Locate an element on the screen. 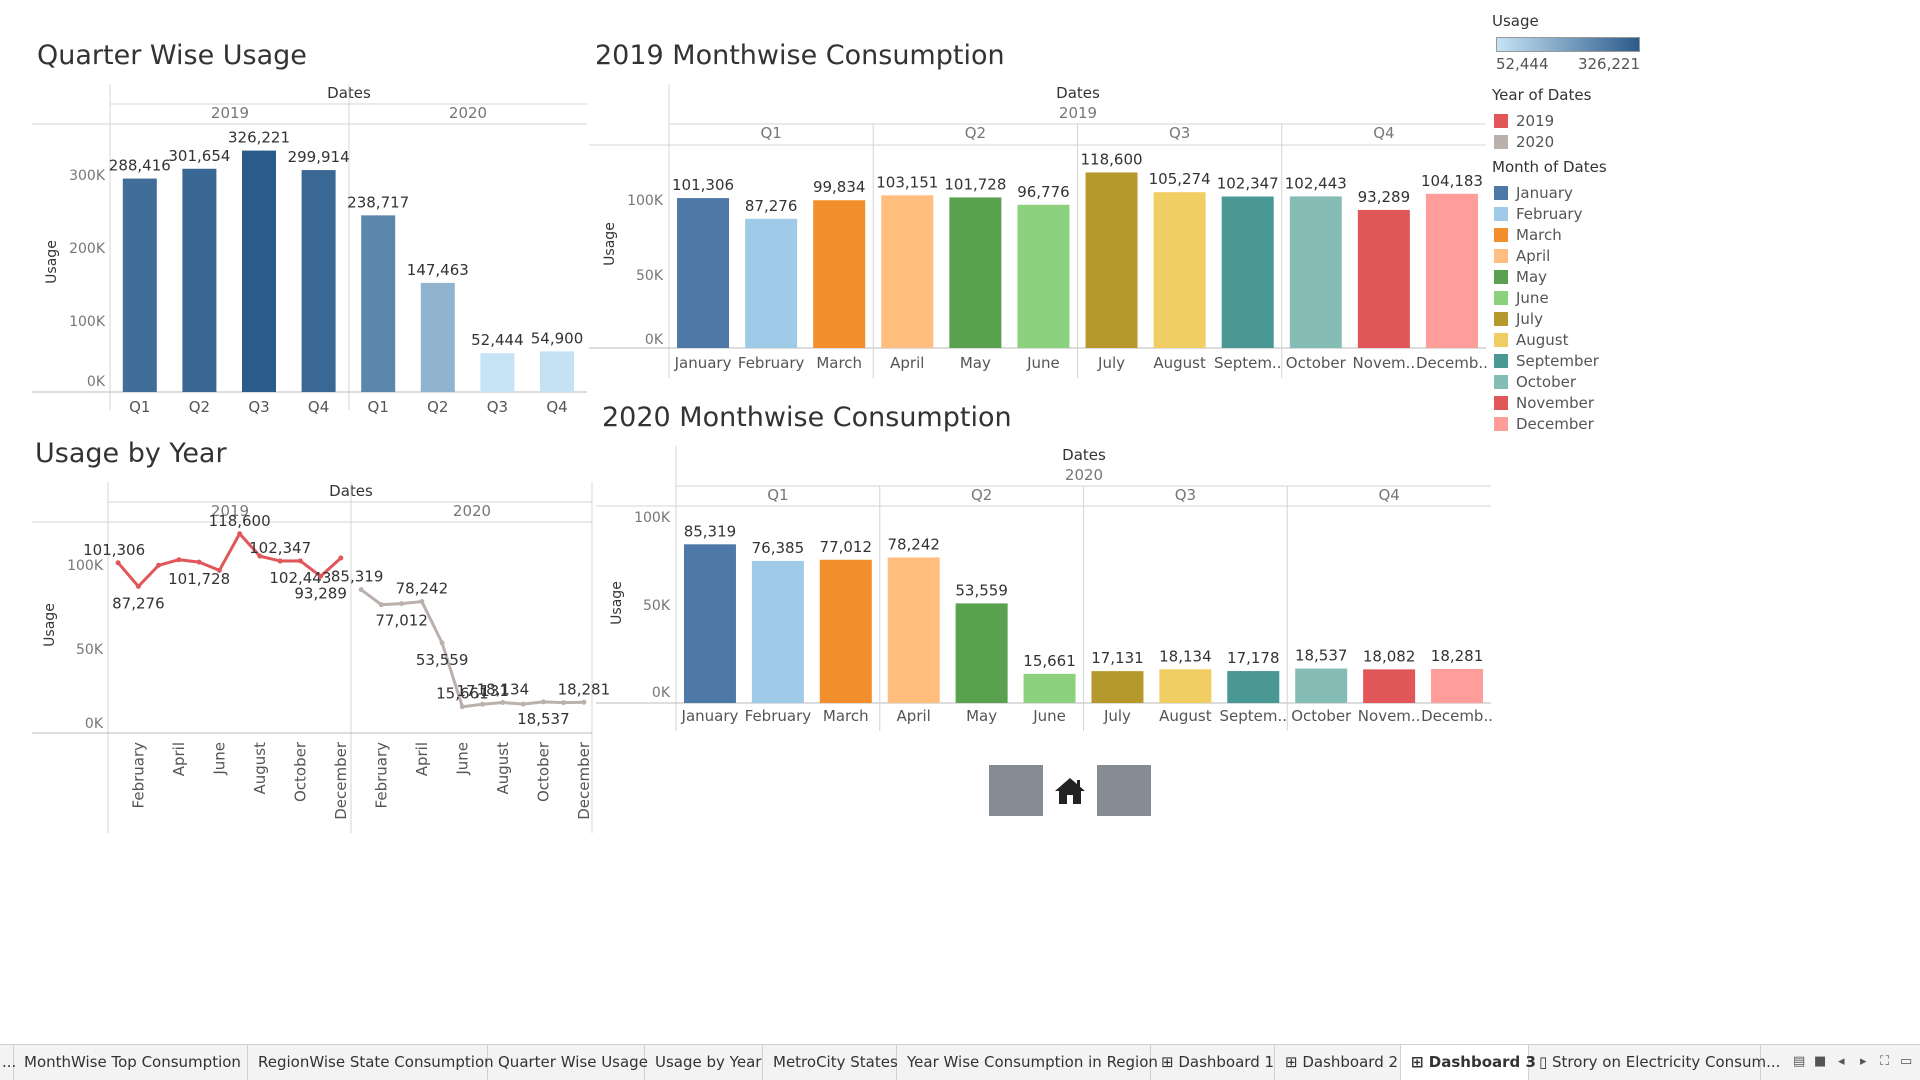 This screenshot has height=1080, width=1920. home-button is located at coordinates (1070, 790).